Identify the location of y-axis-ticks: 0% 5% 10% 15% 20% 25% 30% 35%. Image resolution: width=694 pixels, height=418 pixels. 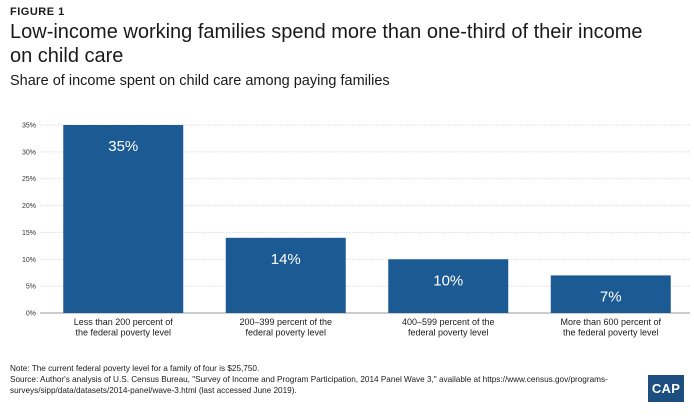
(29, 220).